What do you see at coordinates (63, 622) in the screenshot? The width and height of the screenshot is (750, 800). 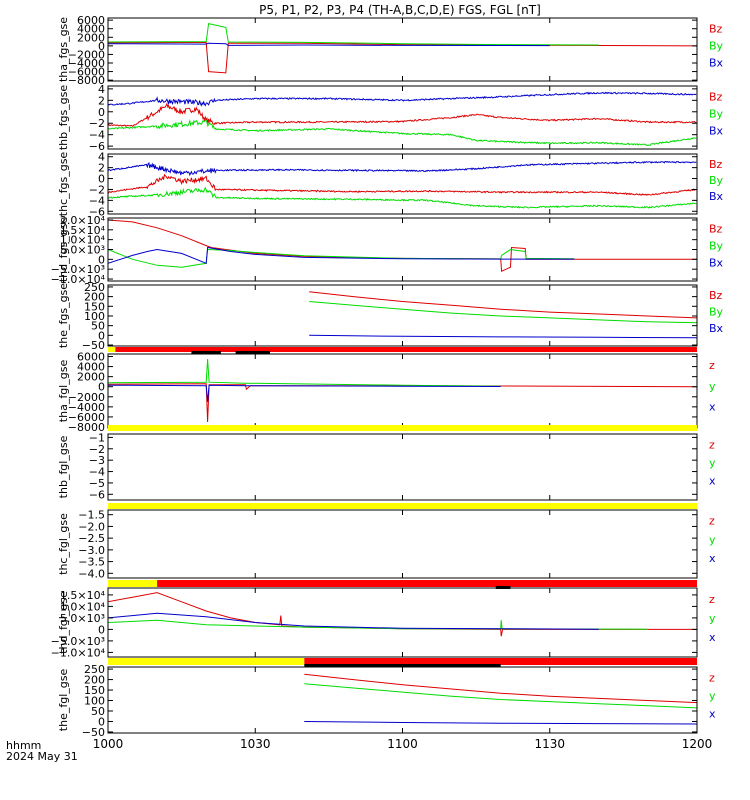 I see `y-axis-label: thd_fgl_gse` at bounding box center [63, 622].